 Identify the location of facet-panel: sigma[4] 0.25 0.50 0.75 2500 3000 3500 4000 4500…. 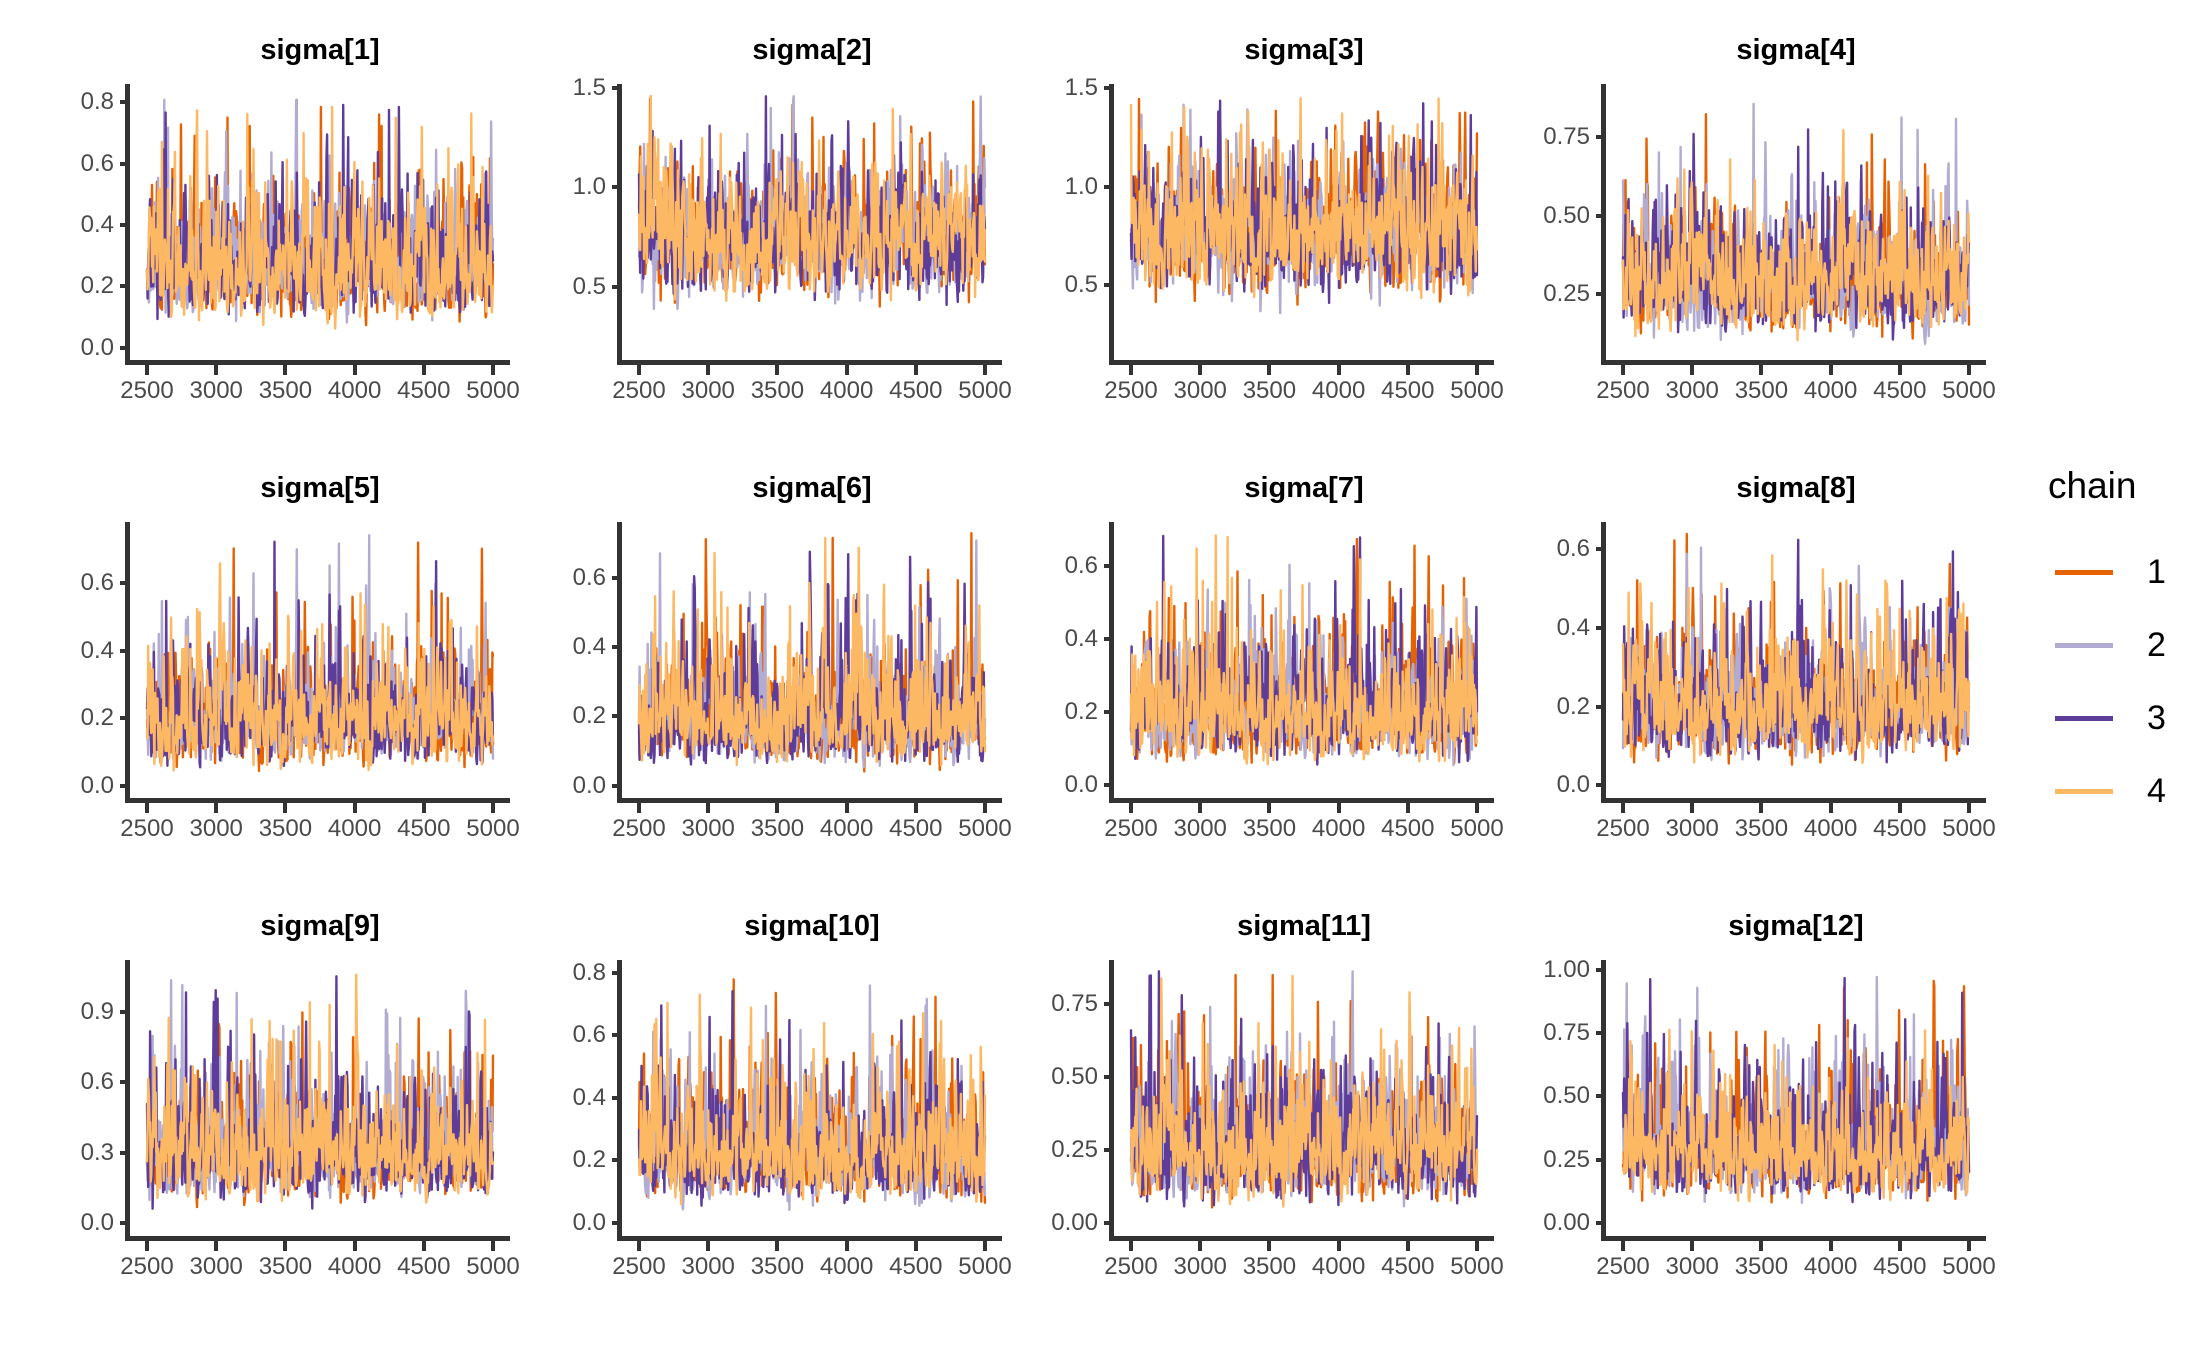
(1760, 241).